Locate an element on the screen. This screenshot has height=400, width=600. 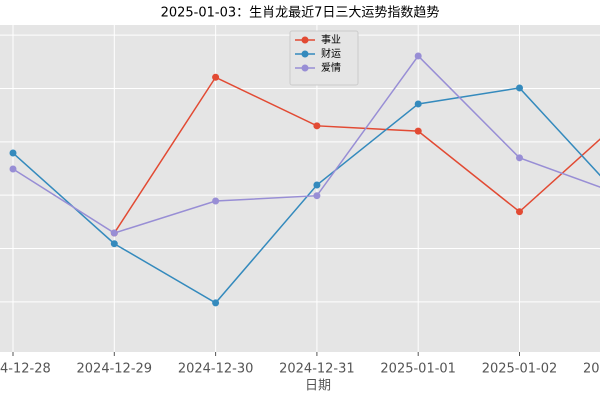
legend-label: 爱情 is located at coordinates (331, 67).